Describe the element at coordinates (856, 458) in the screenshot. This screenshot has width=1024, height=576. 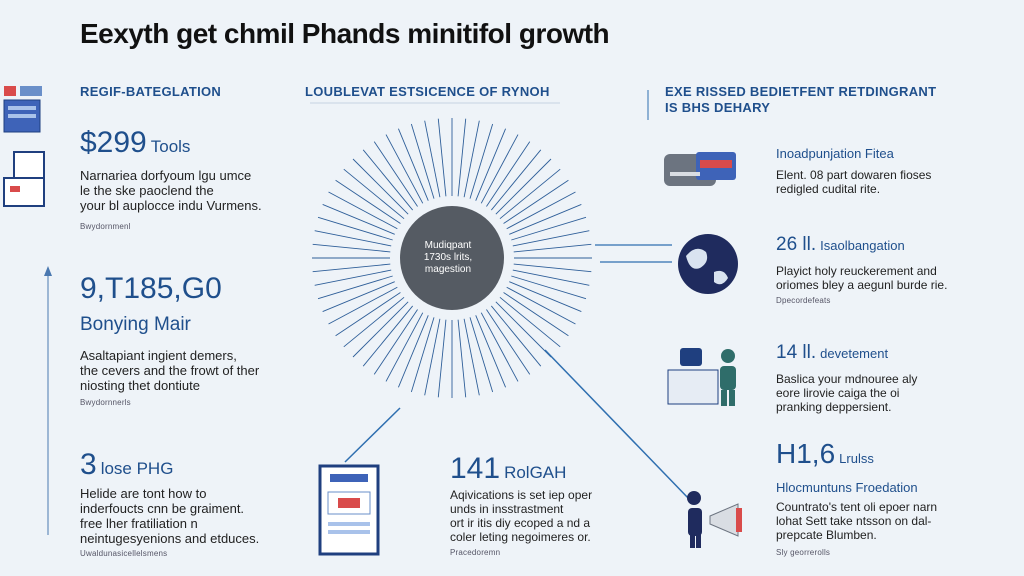
I see `right-item-4-head: Lrulss` at that location.